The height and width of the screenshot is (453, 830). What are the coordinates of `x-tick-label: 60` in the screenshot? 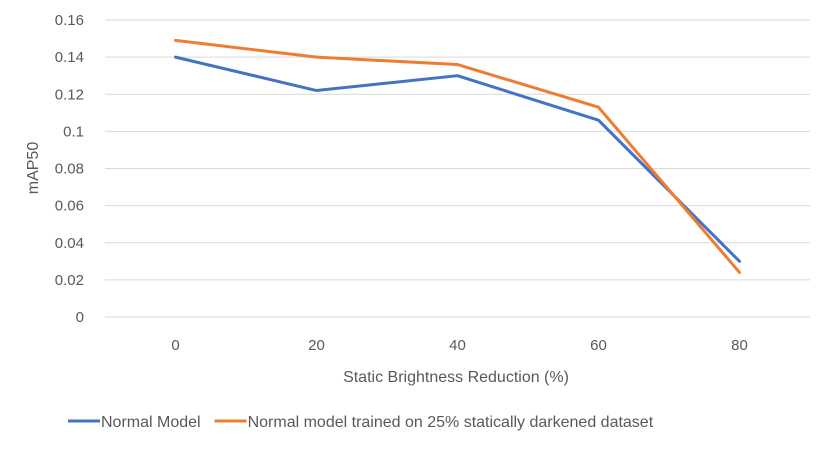 It's located at (598, 345).